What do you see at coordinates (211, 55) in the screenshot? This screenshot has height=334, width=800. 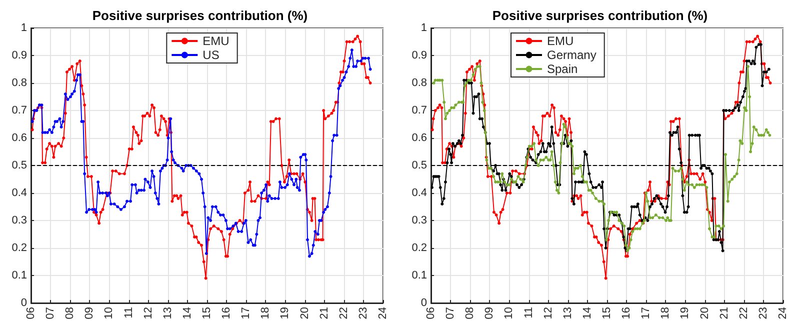 I see `legend-label: US` at bounding box center [211, 55].